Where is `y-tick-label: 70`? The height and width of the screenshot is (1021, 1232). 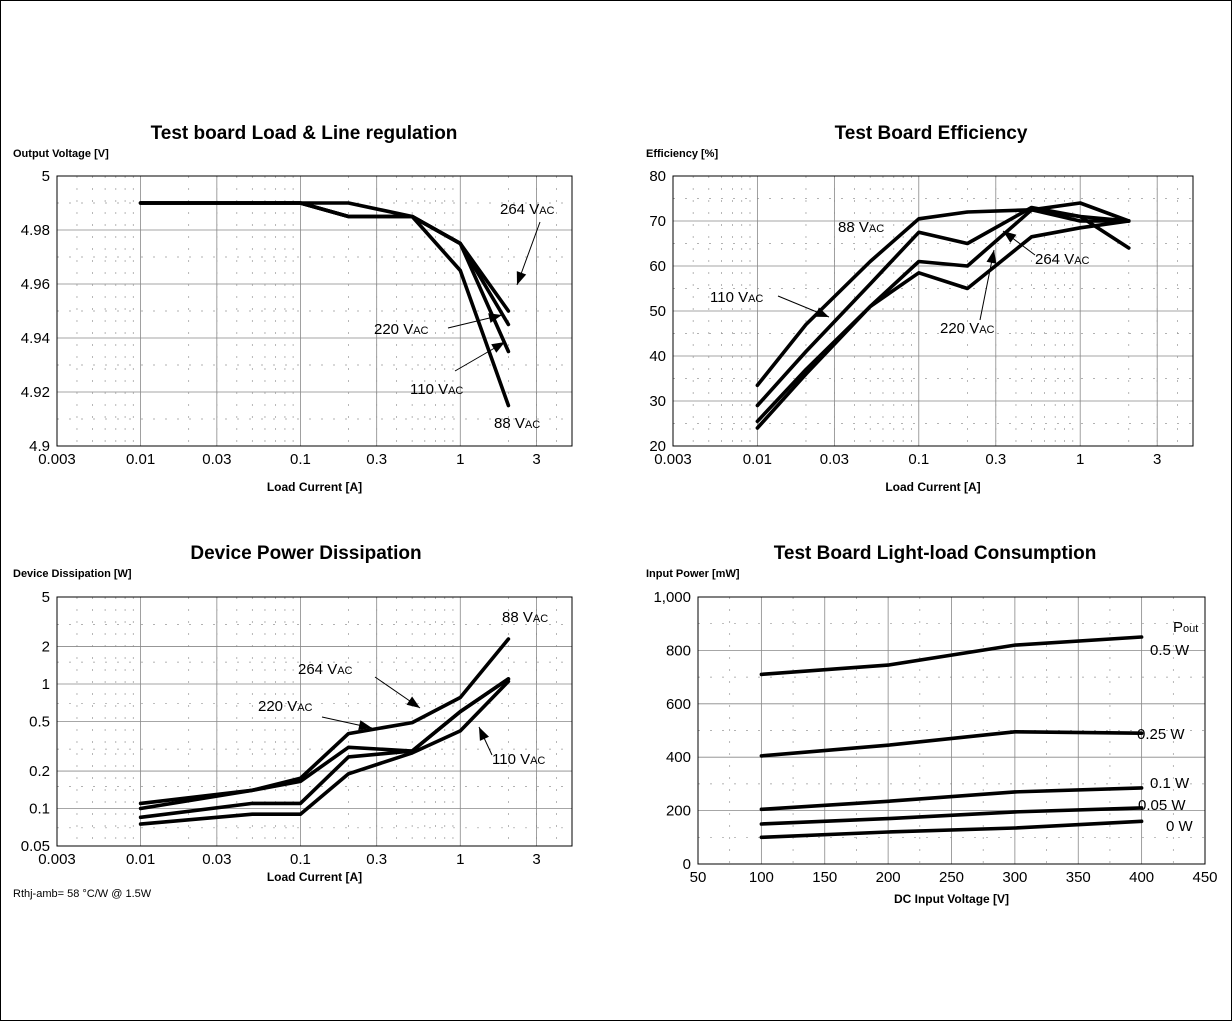 y-tick-label: 70 is located at coordinates (657, 221).